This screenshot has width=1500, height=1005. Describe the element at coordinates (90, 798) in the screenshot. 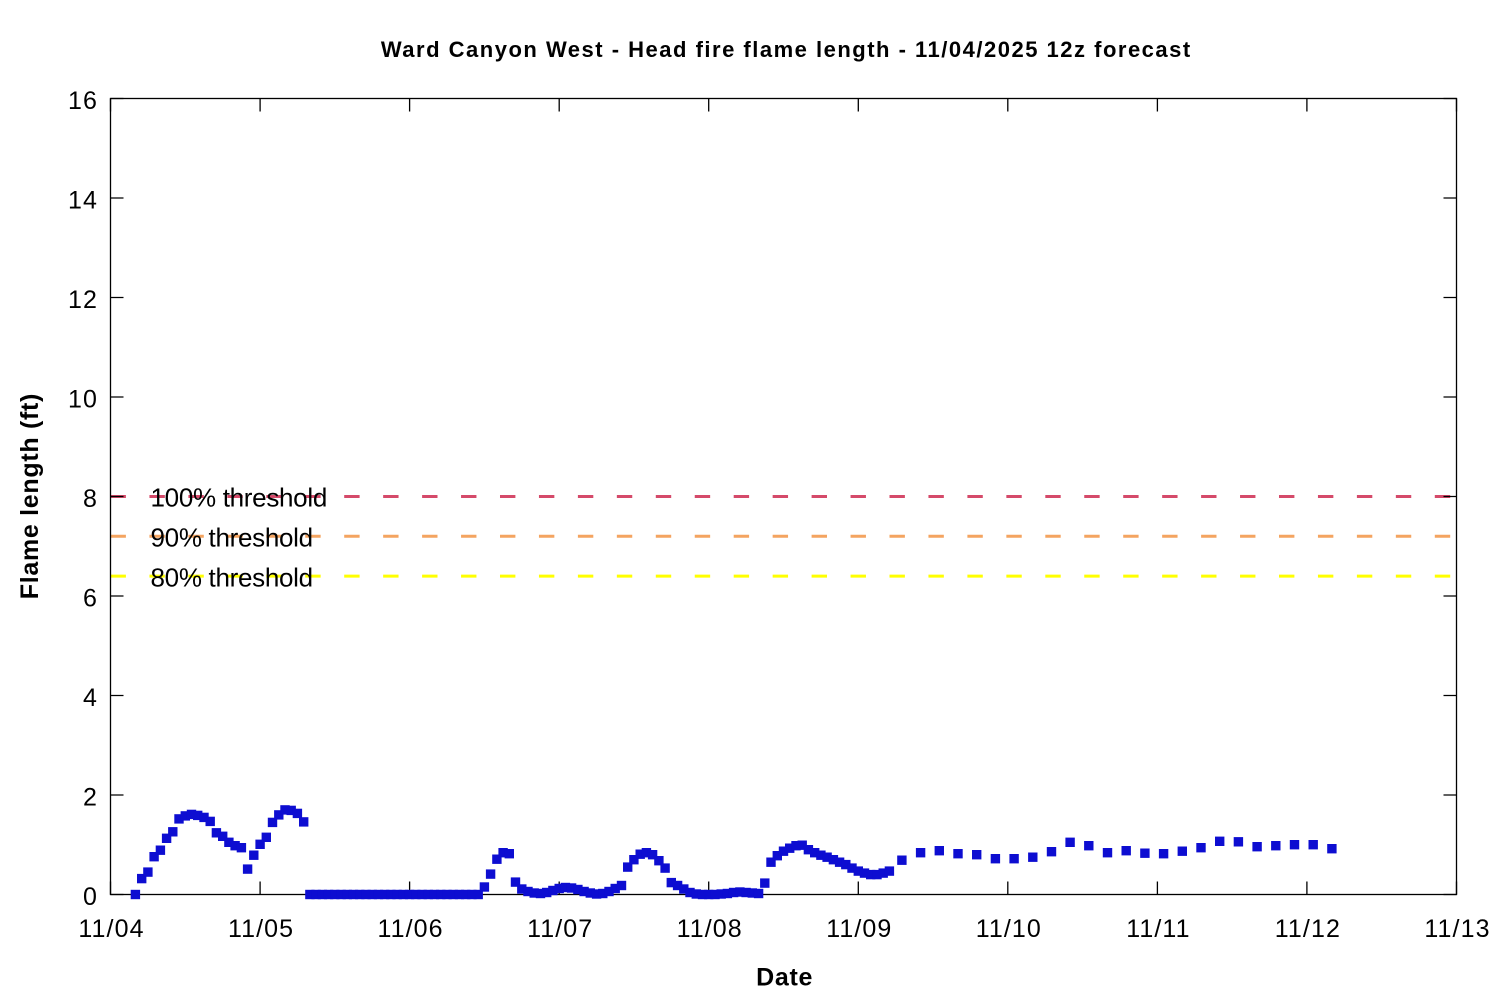

I see `svg-text: 2` at that location.